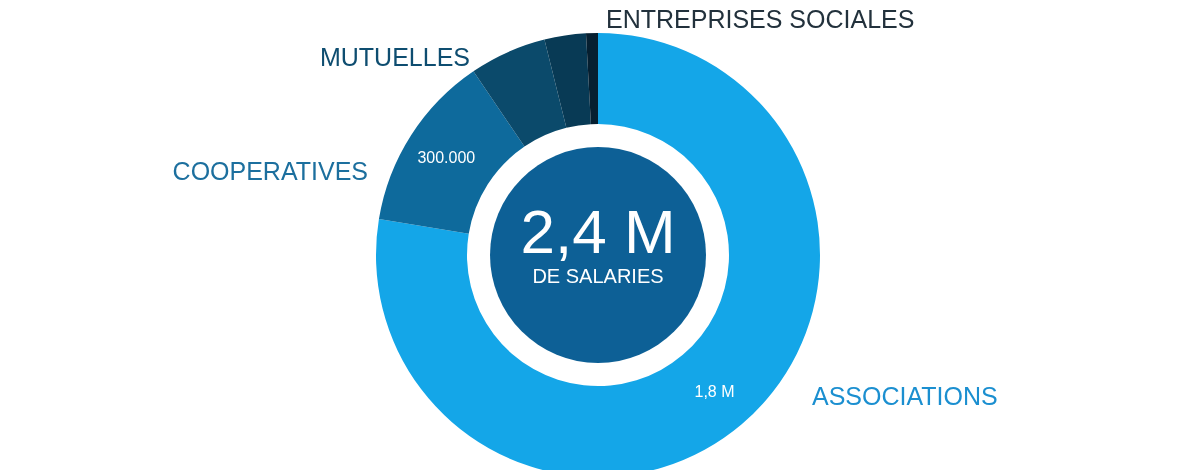  I want to click on slice-label: MUTUELLES, so click(394, 57).